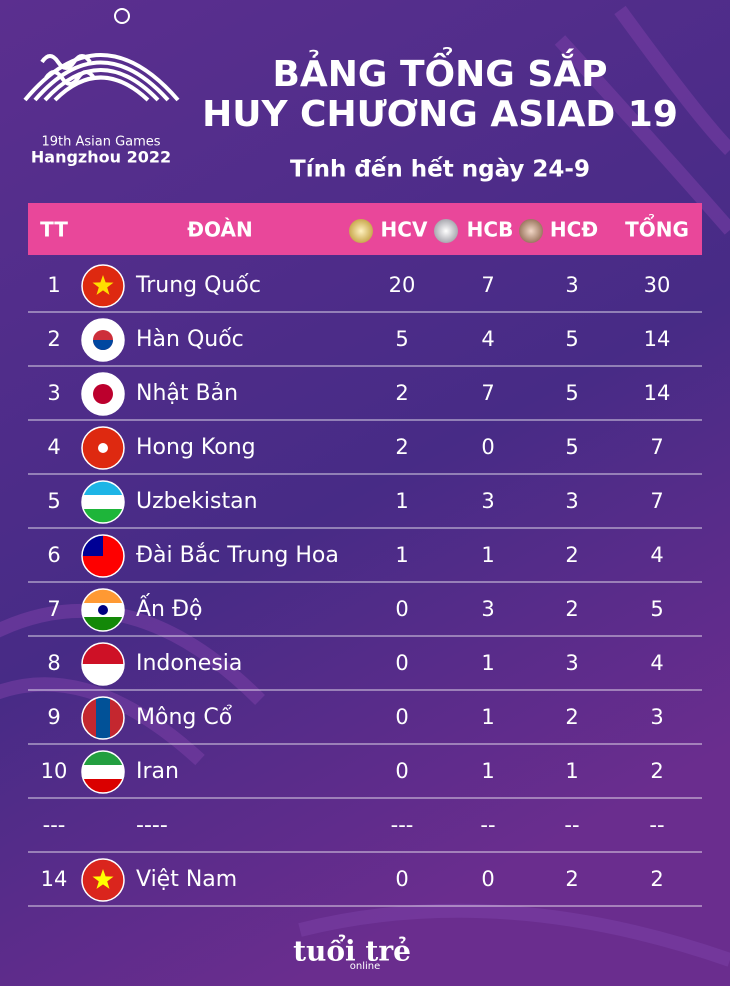  What do you see at coordinates (439, 71) in the screenshot?
I see `title: BẢNG TỔNG SẮP` at bounding box center [439, 71].